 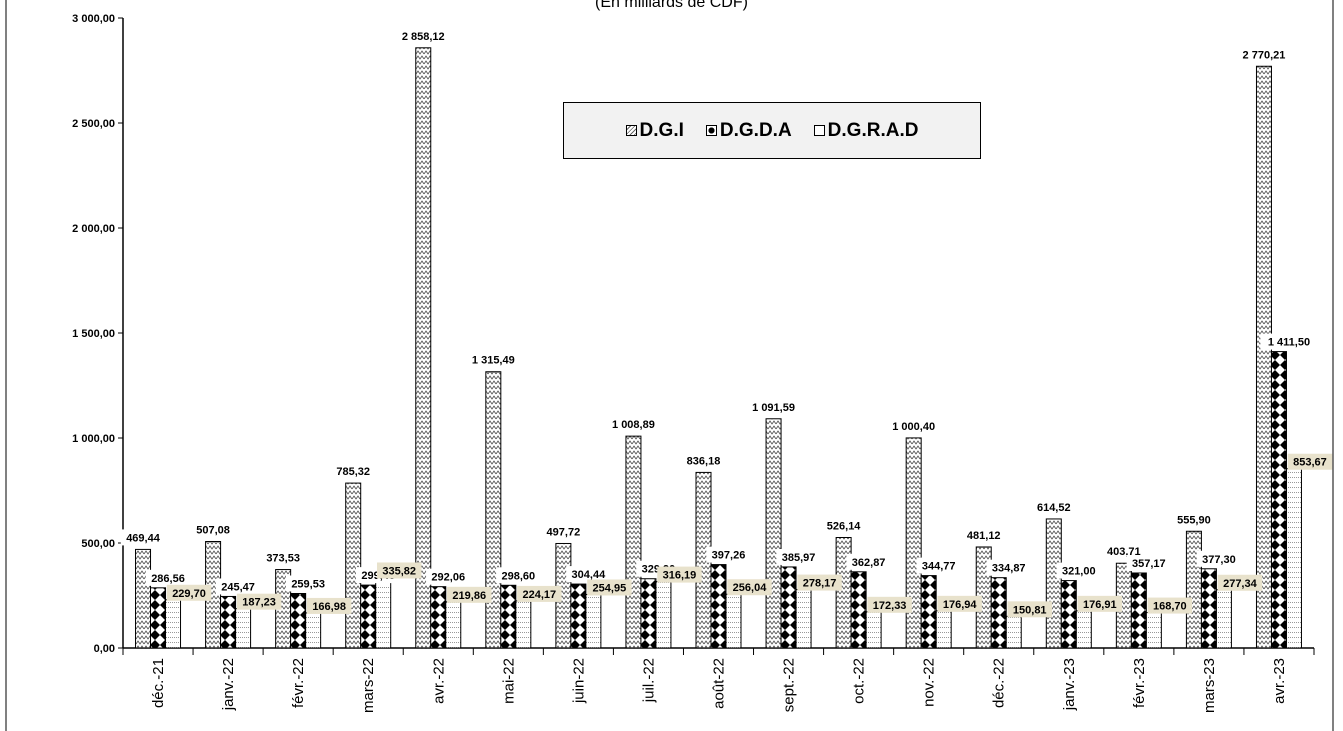 I want to click on data-label: 344,77, so click(x=939, y=567).